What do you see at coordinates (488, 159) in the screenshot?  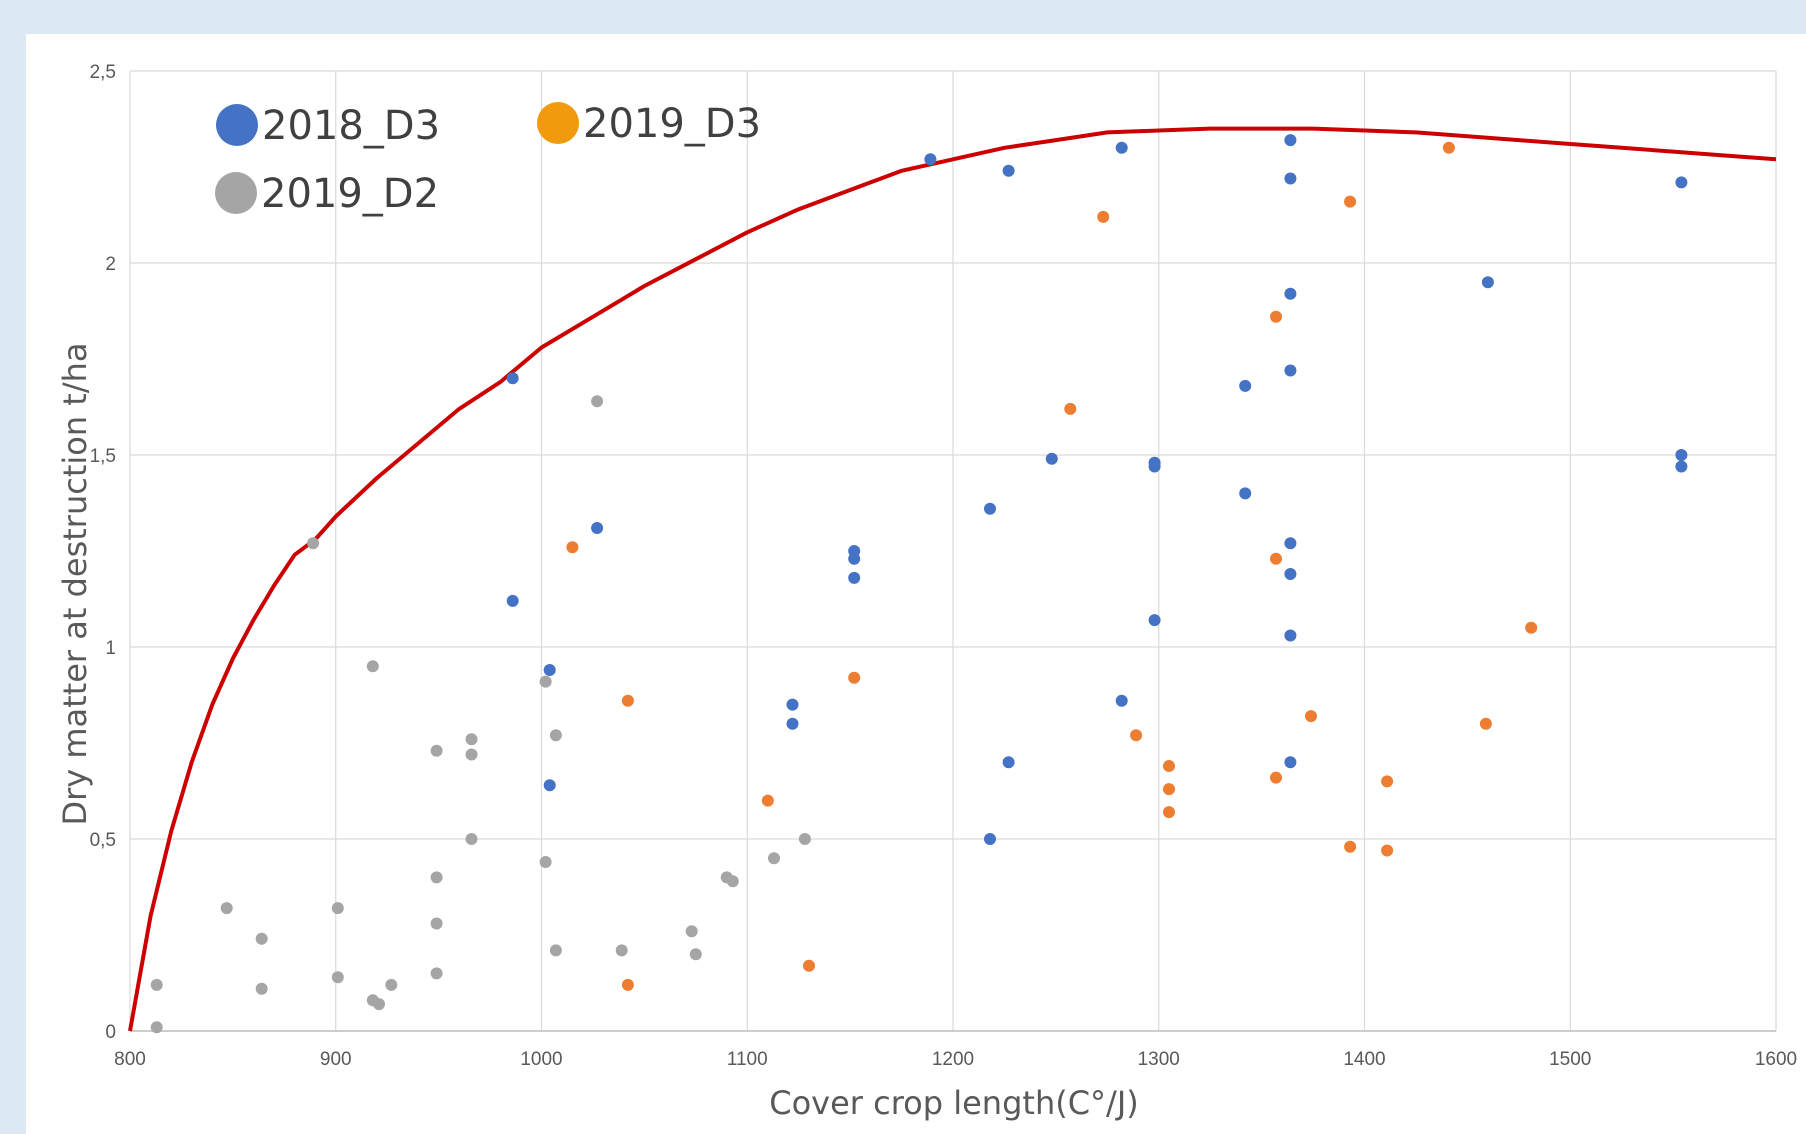 I see `legend: 2018_D3 2019_D3 2019_D2` at bounding box center [488, 159].